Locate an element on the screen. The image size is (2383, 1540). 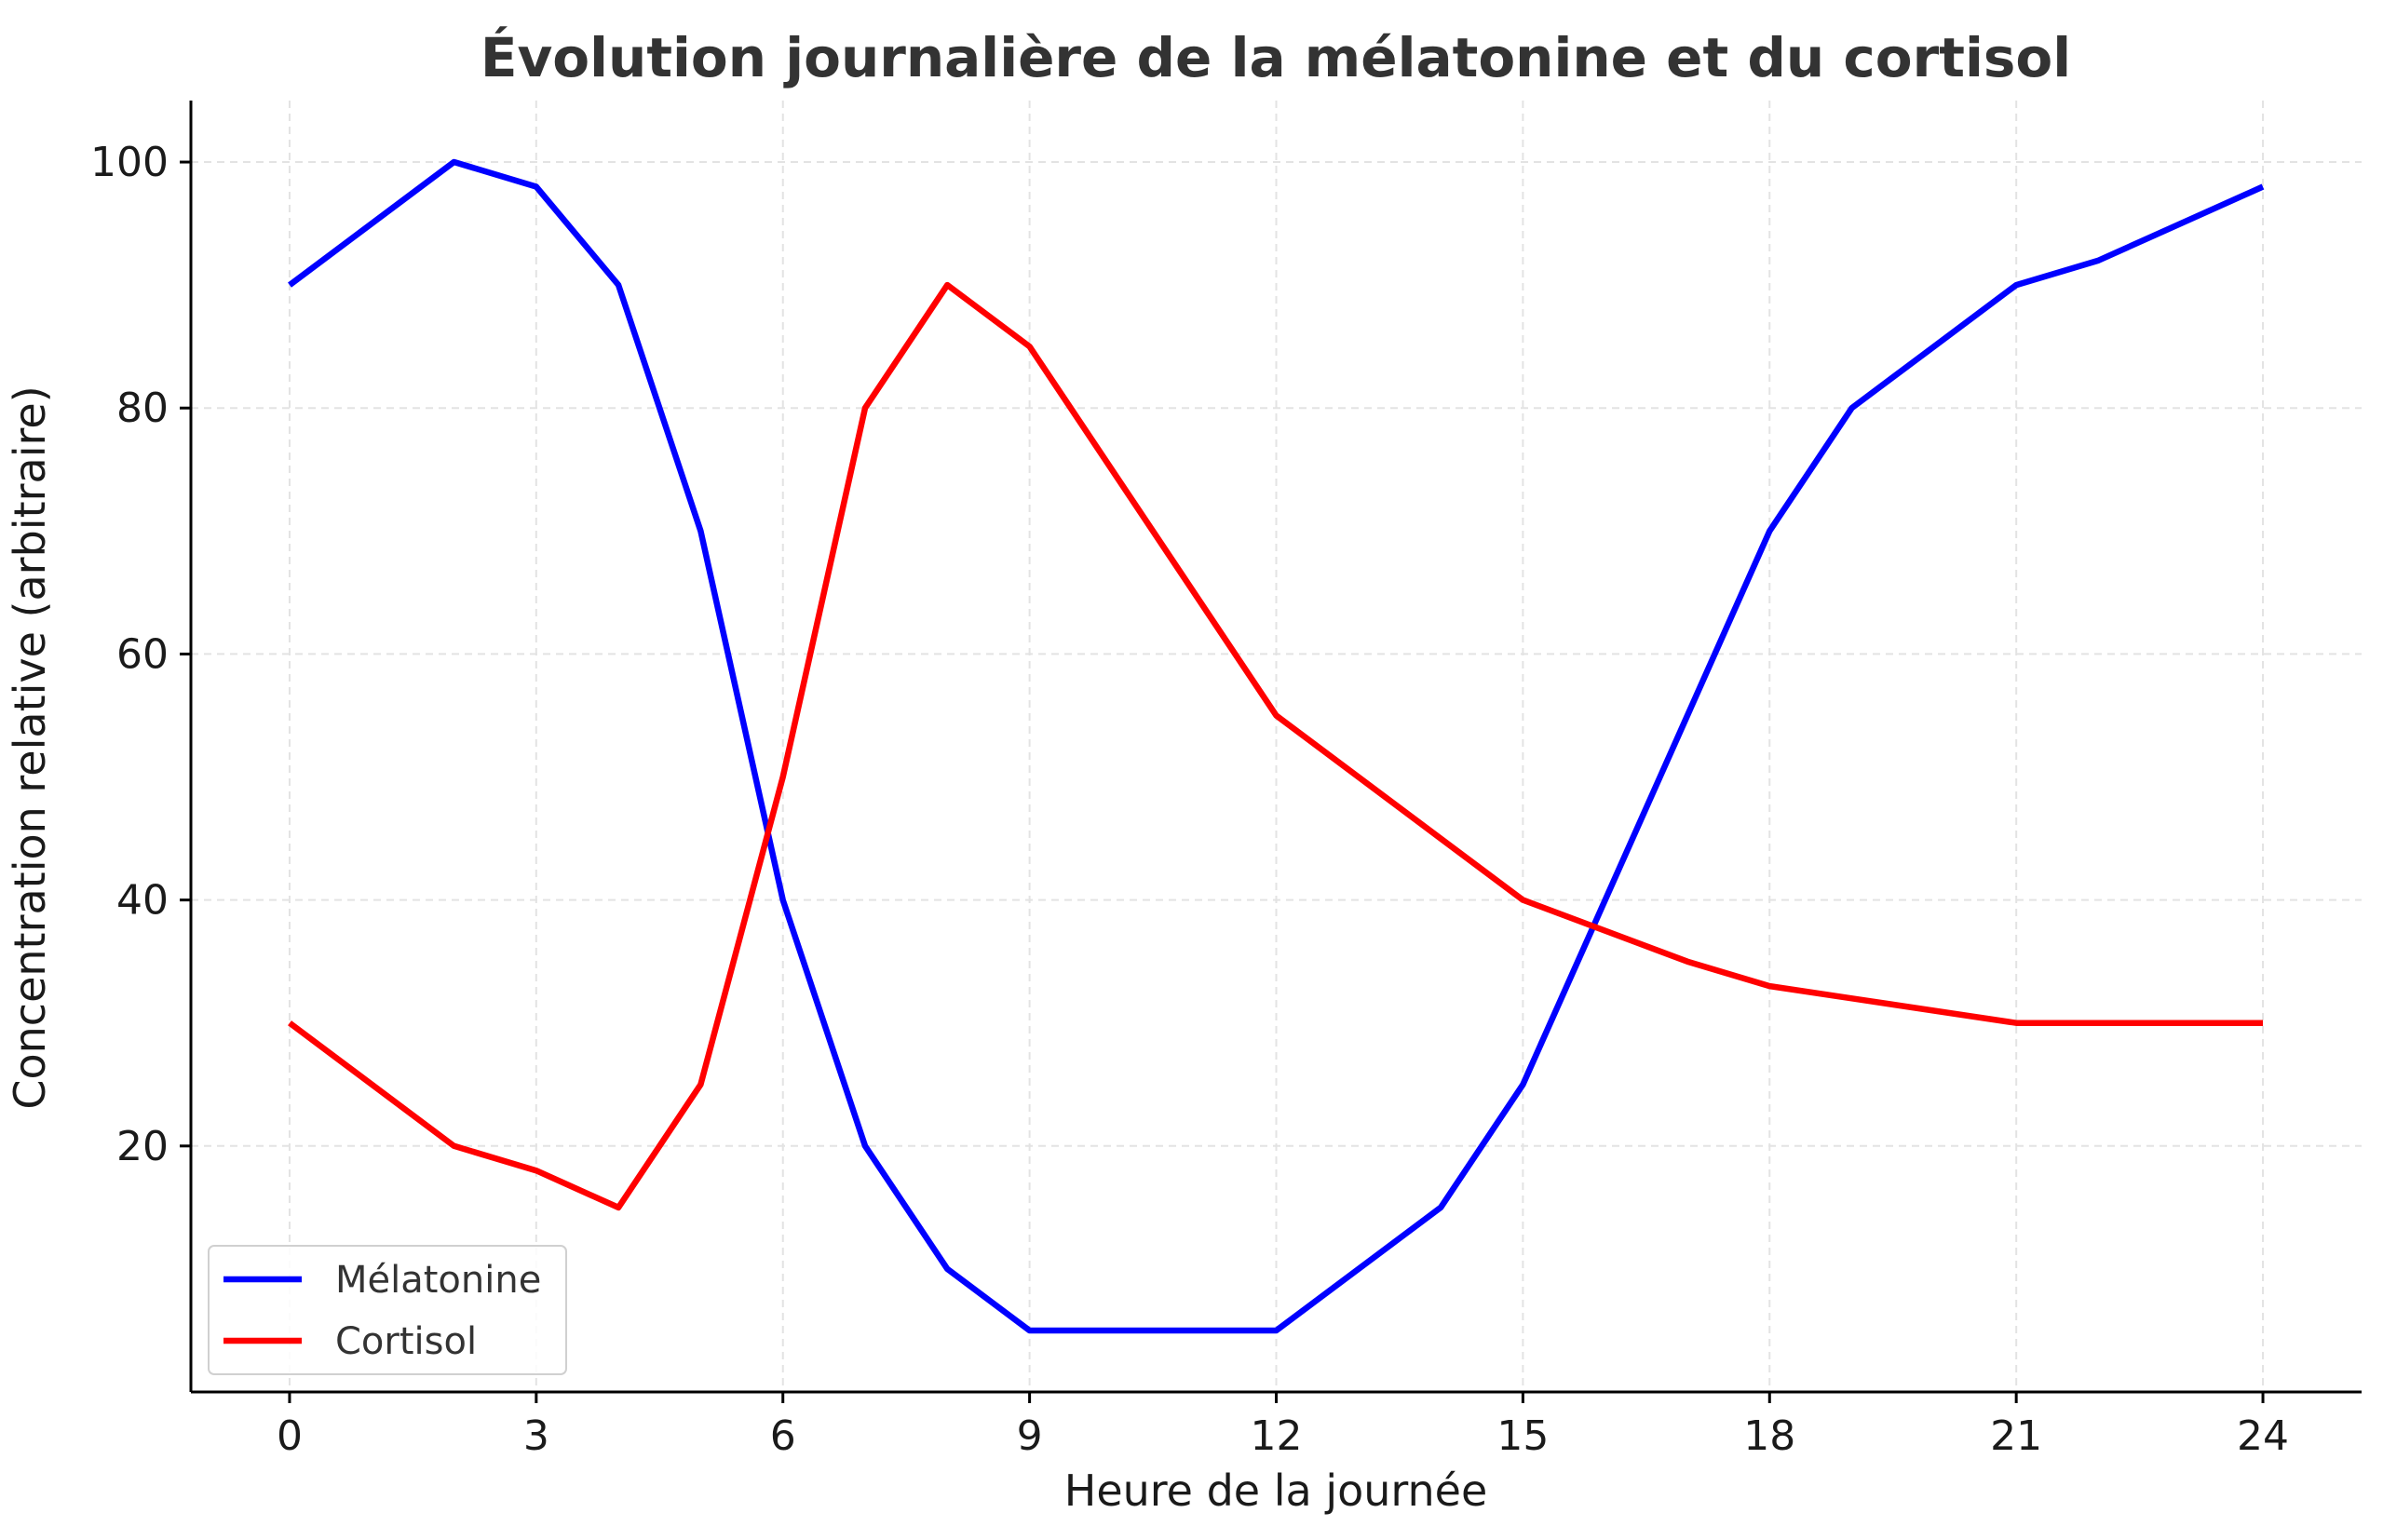
y-tick-label: 40 is located at coordinates (142, 901).